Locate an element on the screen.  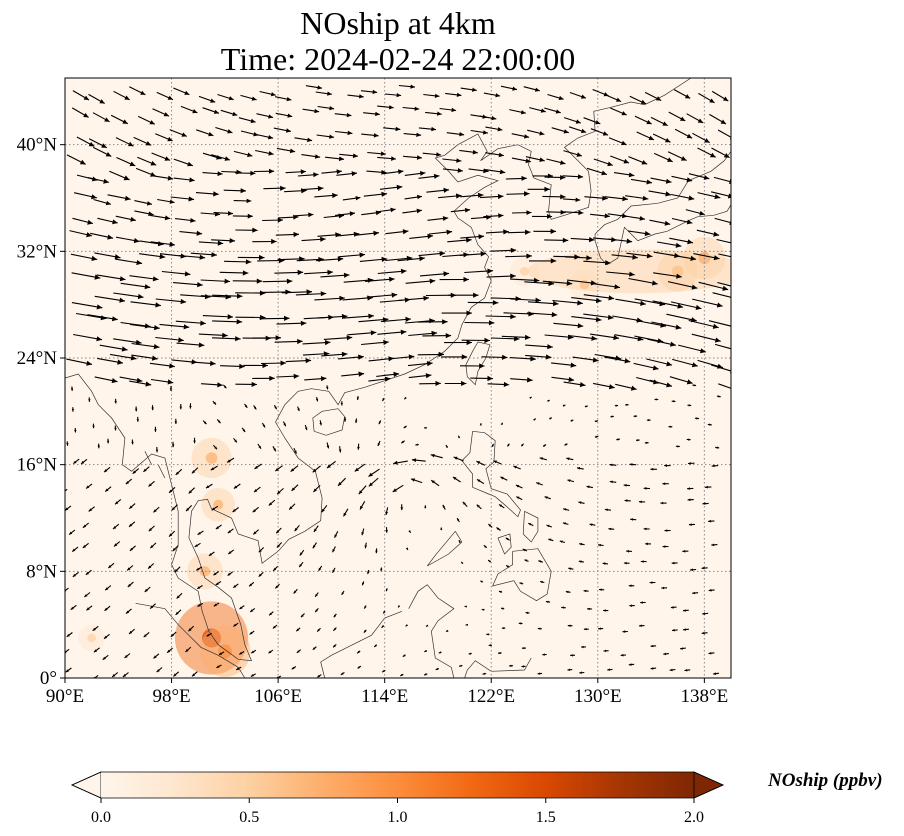
colorbar-tick-label: 0.0 is located at coordinates (101, 817).